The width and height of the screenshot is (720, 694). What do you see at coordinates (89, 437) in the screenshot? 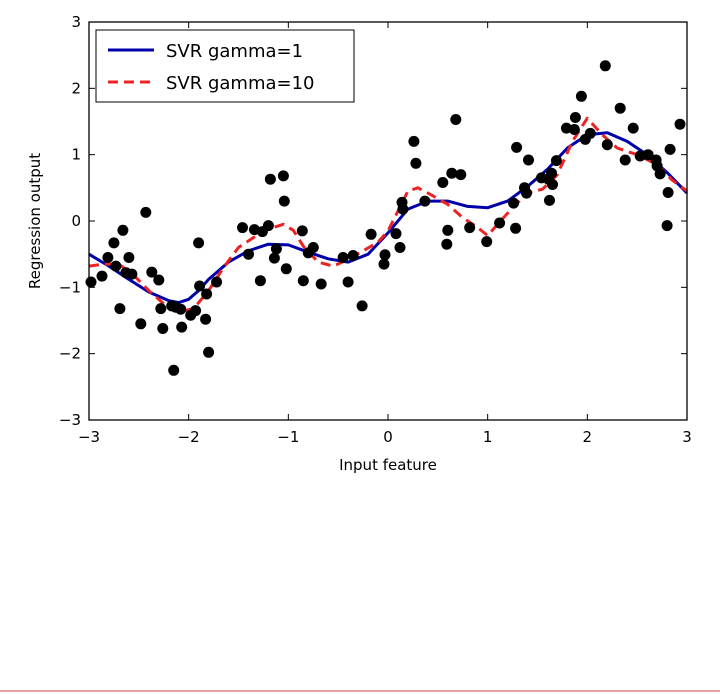
I see `x-tick-label: −3` at bounding box center [89, 437].